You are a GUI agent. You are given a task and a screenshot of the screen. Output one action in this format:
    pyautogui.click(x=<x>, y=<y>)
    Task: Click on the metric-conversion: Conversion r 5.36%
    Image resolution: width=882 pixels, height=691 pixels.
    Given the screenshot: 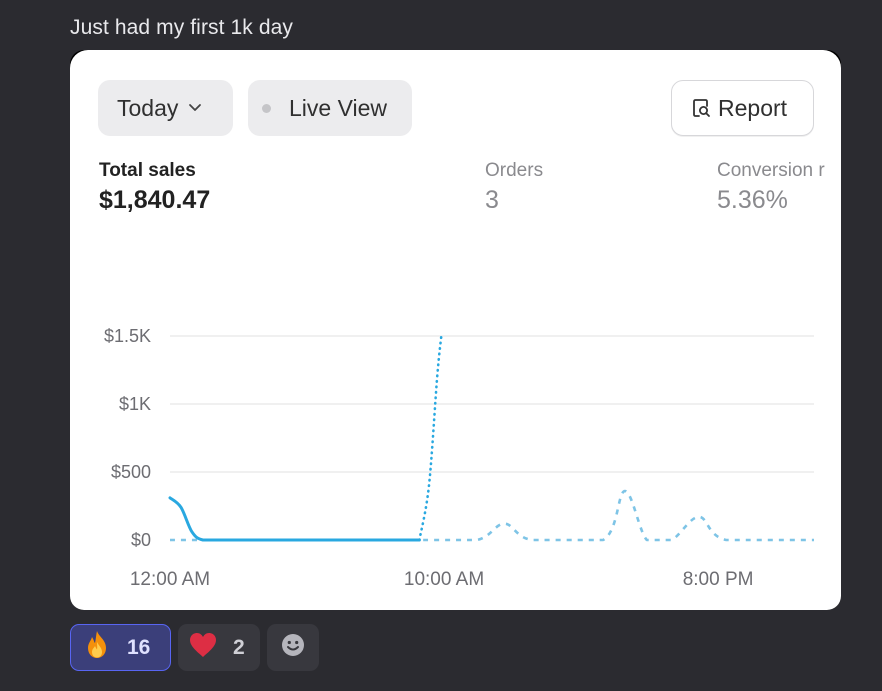 What is the action you would take?
    pyautogui.click(x=771, y=187)
    